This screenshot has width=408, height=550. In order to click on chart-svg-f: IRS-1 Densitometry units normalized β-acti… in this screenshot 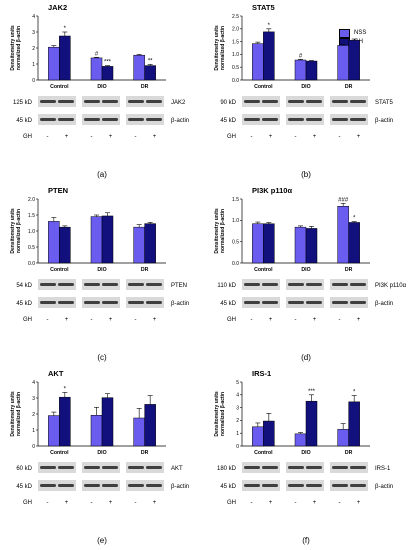, I will do `click(303, 457)`.